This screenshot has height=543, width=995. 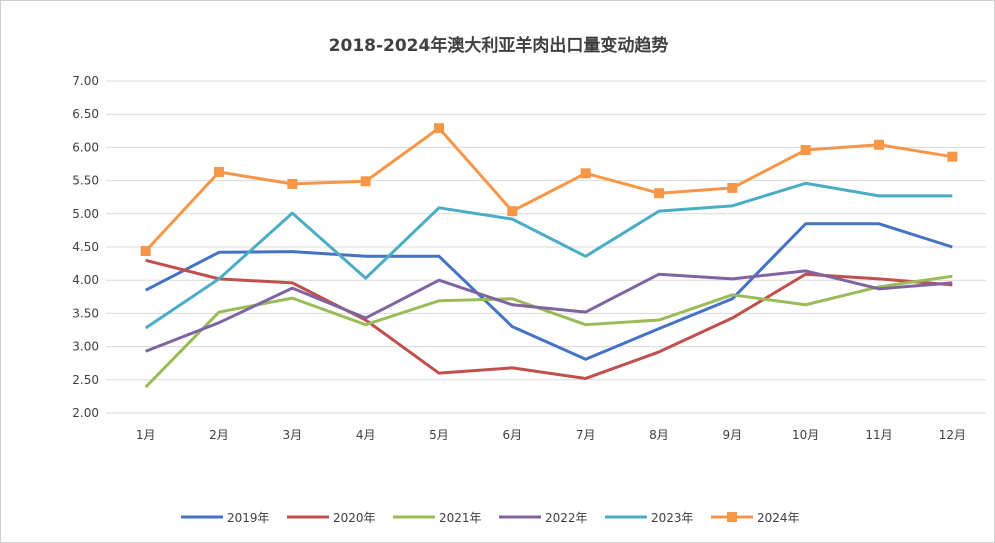 I want to click on x-tick-label: 10月, so click(x=805, y=435).